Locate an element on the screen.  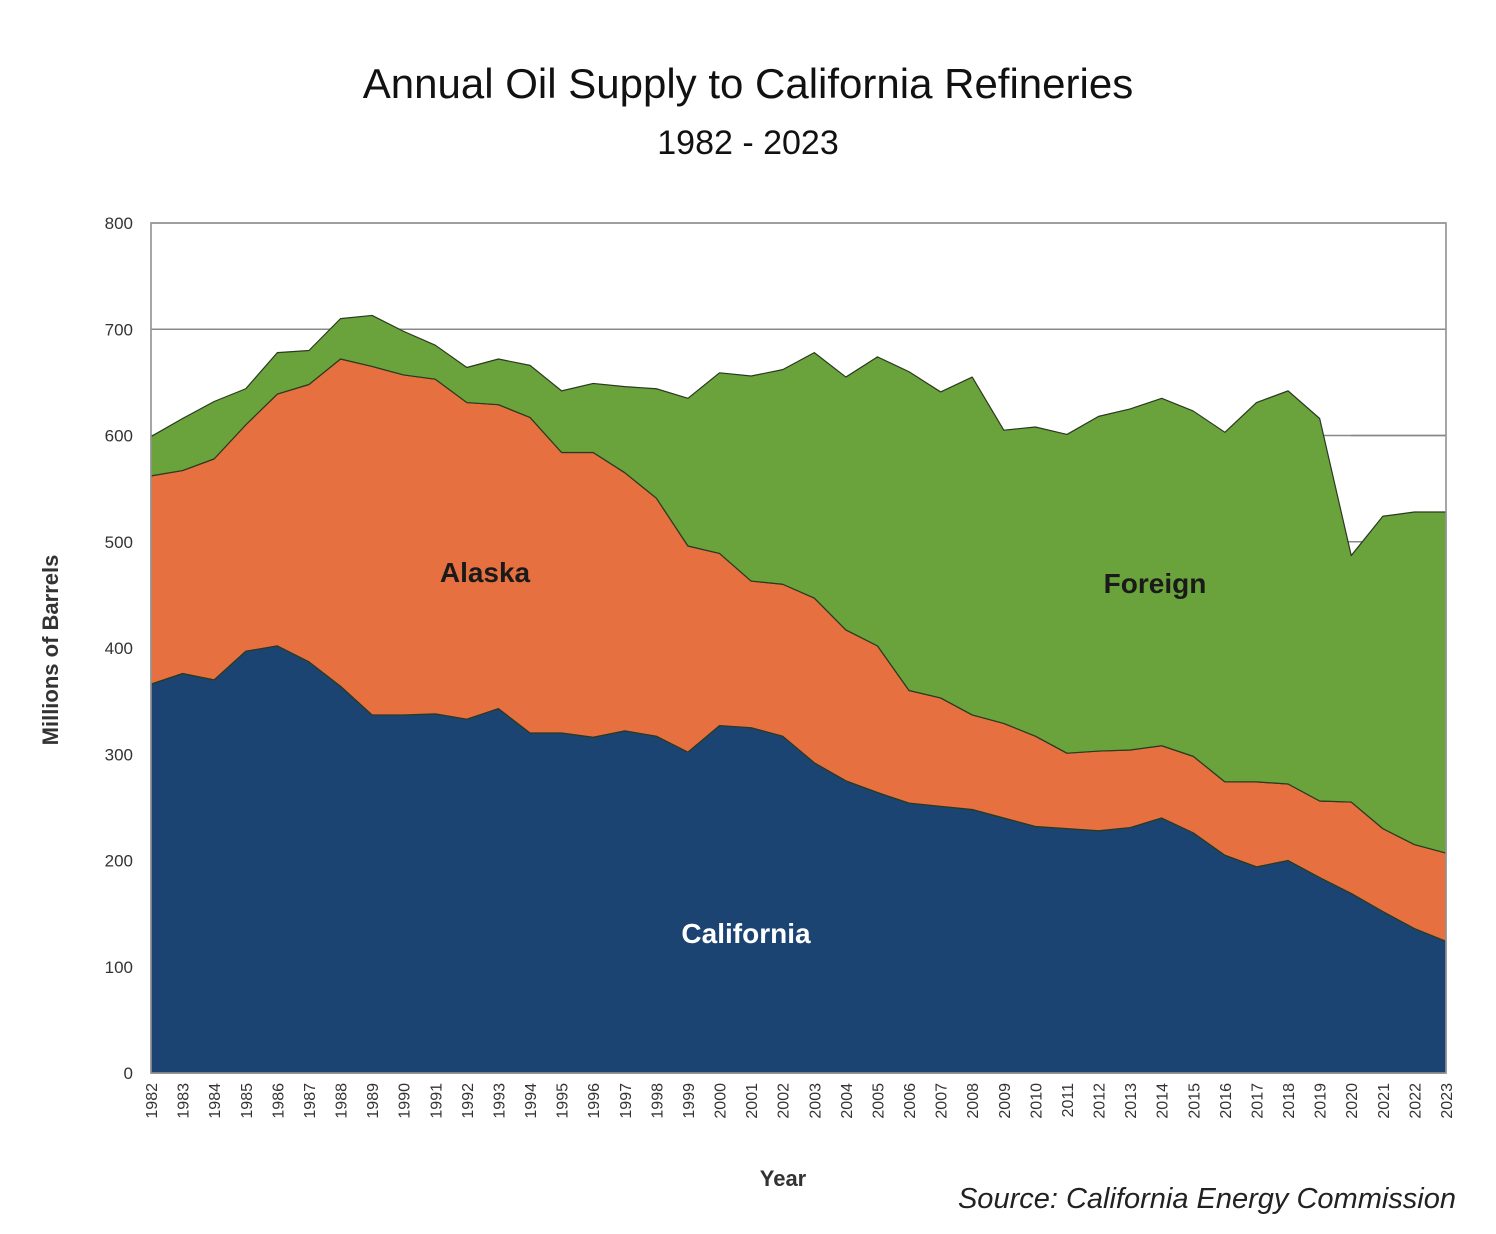
x-tick-label: 1997 is located at coordinates (626, 1101).